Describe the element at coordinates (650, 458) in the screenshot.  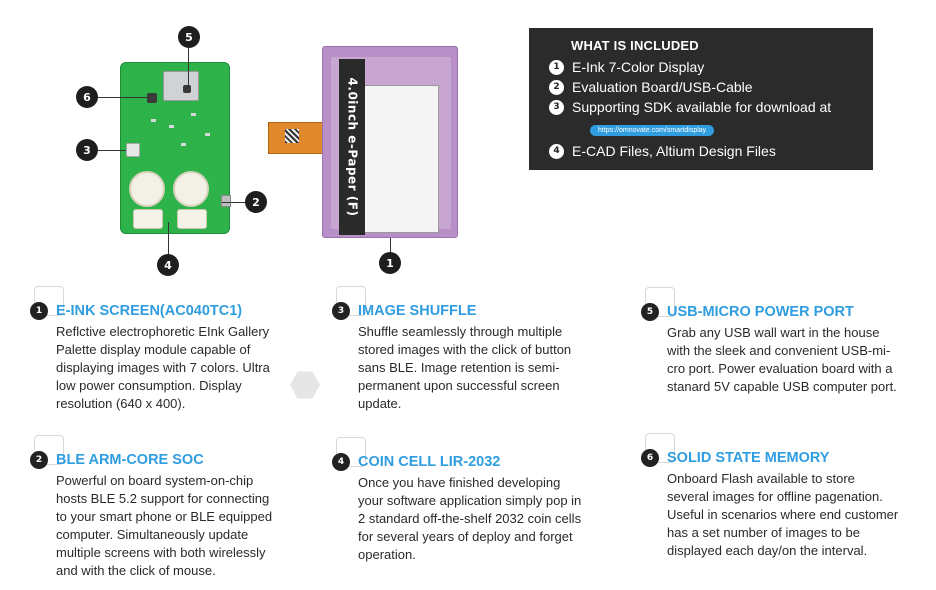
I see `number-badge: 6` at that location.